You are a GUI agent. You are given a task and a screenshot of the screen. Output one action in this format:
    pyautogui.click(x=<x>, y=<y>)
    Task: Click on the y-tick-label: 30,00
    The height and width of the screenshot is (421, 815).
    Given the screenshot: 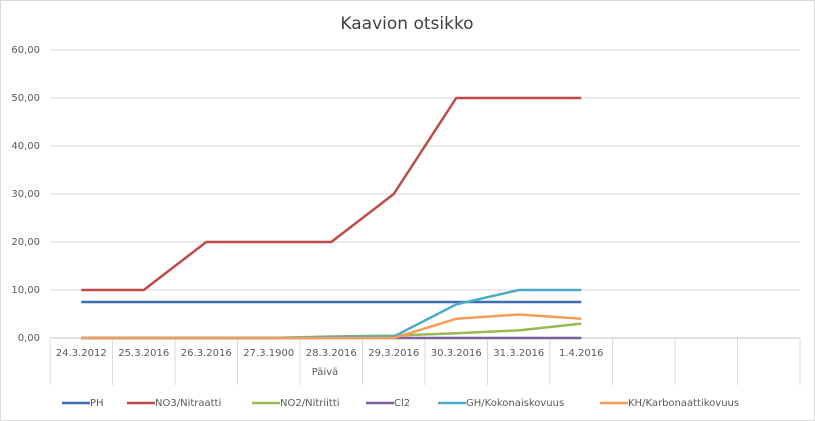 What is the action you would take?
    pyautogui.click(x=25, y=194)
    